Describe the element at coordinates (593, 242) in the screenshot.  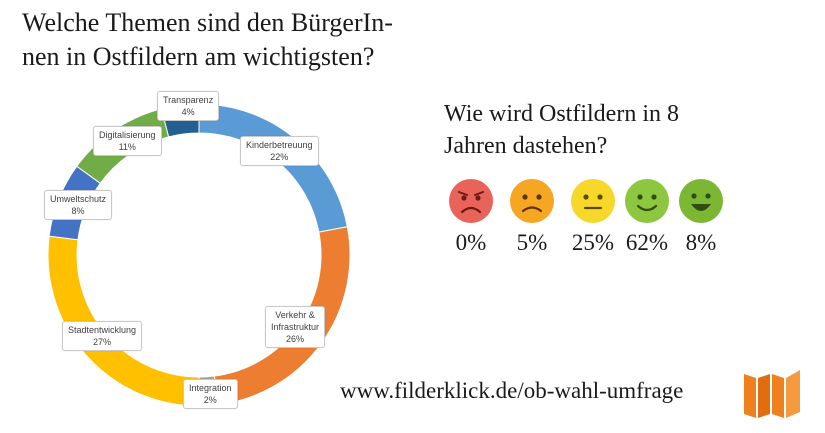
I see `rating-percent-neutral: 25%` at that location.